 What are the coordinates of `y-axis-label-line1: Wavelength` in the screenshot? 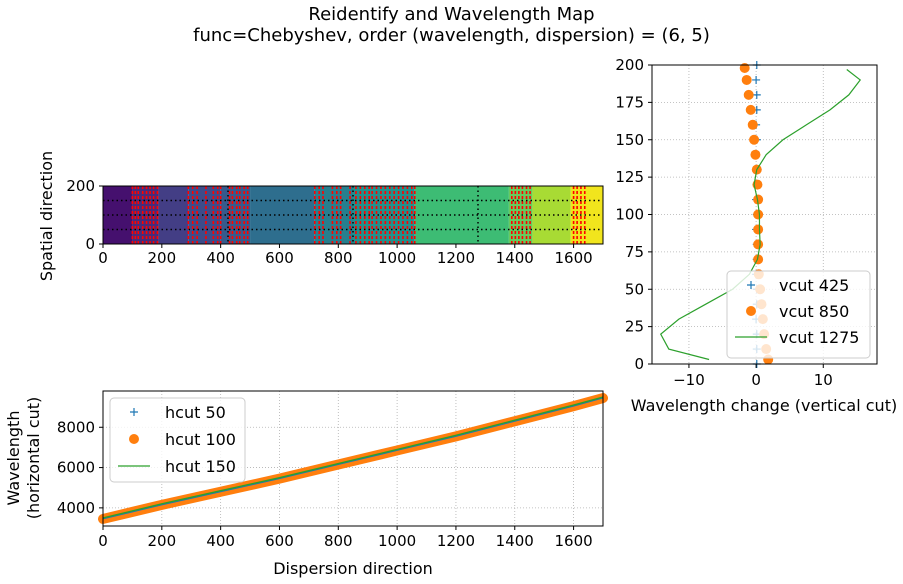 It's located at (13, 458).